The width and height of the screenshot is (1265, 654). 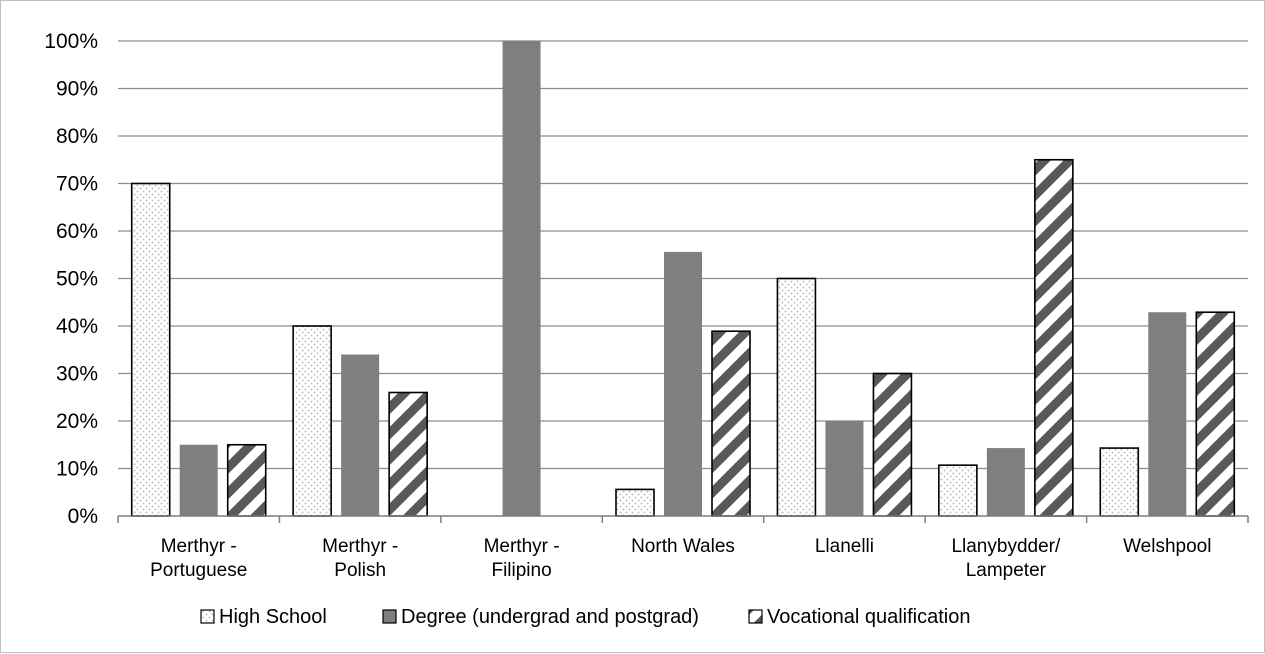 What do you see at coordinates (755, 616) in the screenshot?
I see `legend-swatch-diagonal` at bounding box center [755, 616].